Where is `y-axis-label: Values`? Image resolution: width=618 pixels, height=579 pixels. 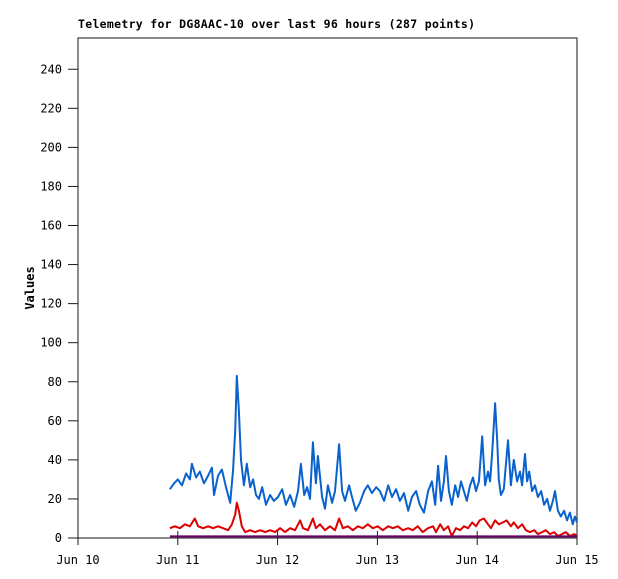 y-axis-label: Values is located at coordinates (30, 288).